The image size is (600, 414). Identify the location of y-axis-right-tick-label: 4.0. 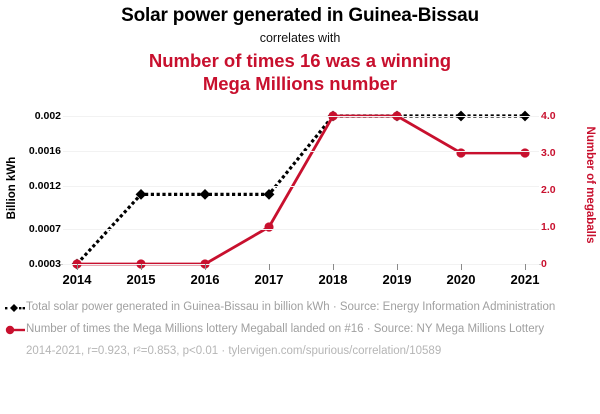
(548, 116).